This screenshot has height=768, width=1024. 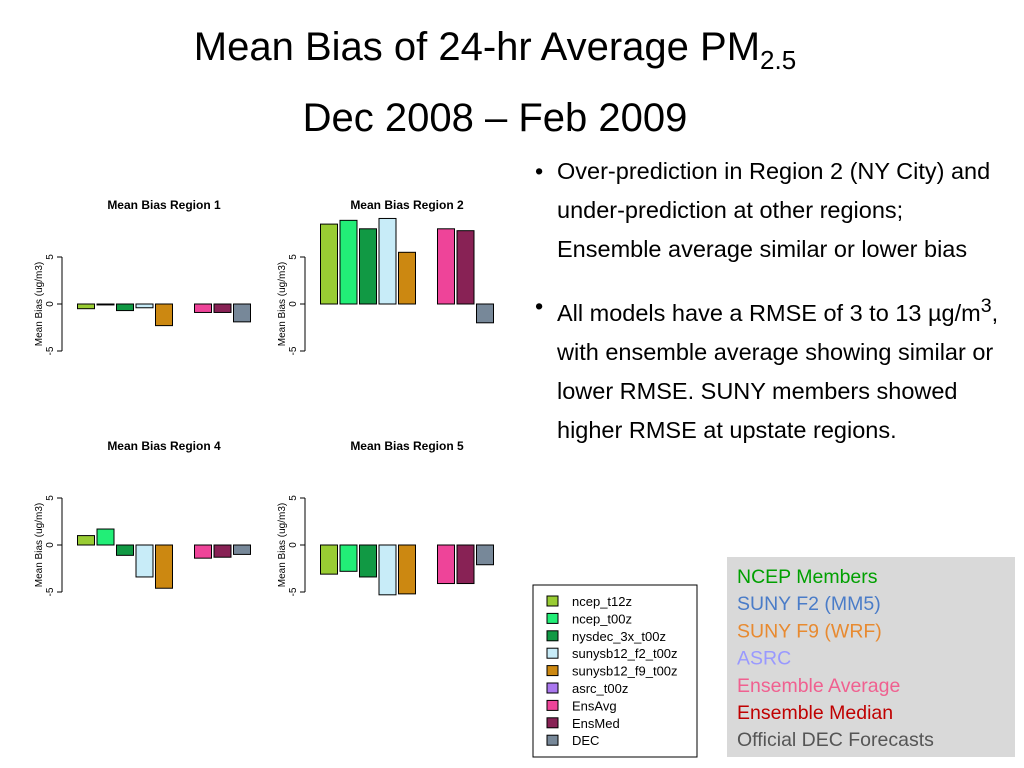 What do you see at coordinates (809, 631) in the screenshot?
I see `group-label: SUNY F9 (WRF)` at bounding box center [809, 631].